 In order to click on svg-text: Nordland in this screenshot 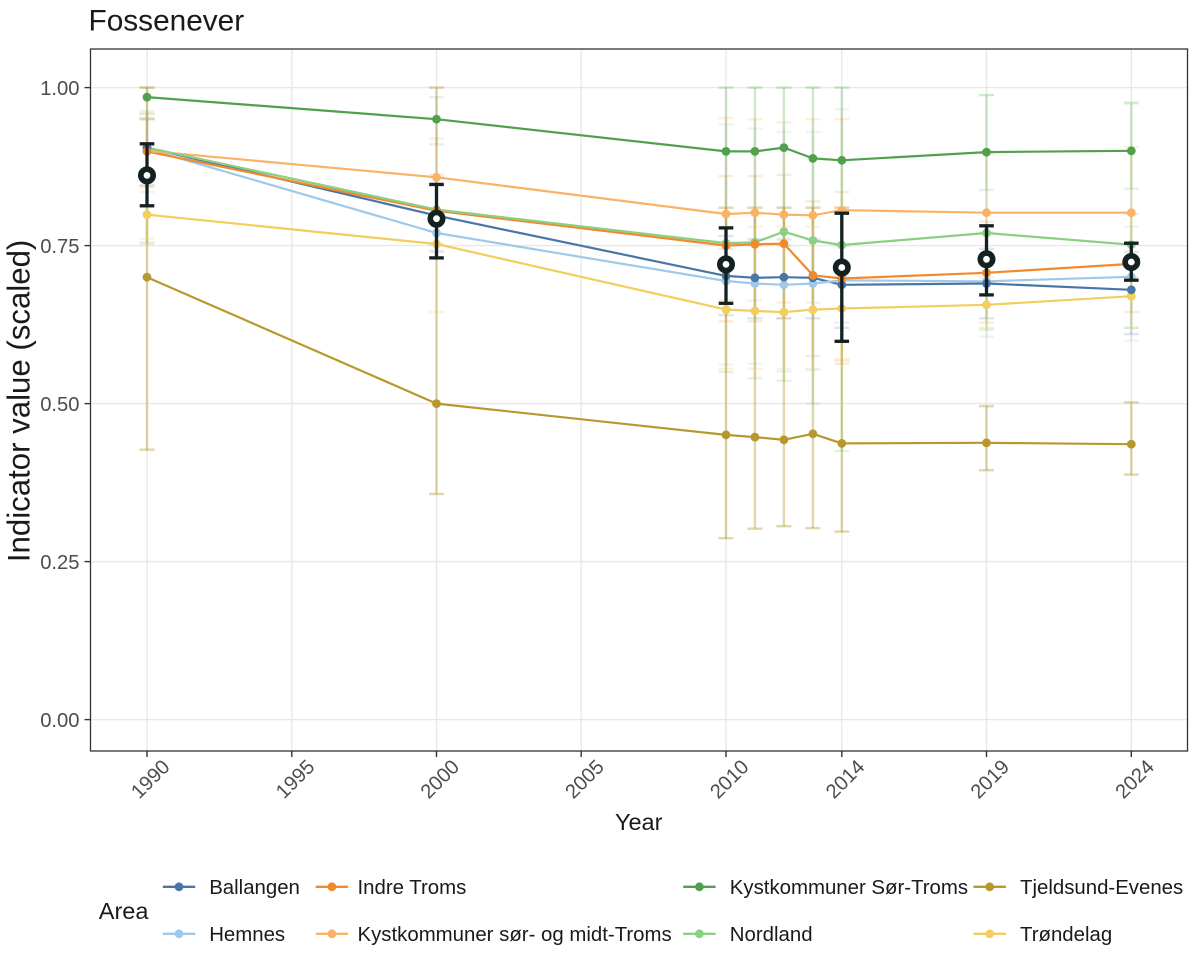, I will do `click(771, 935)`.